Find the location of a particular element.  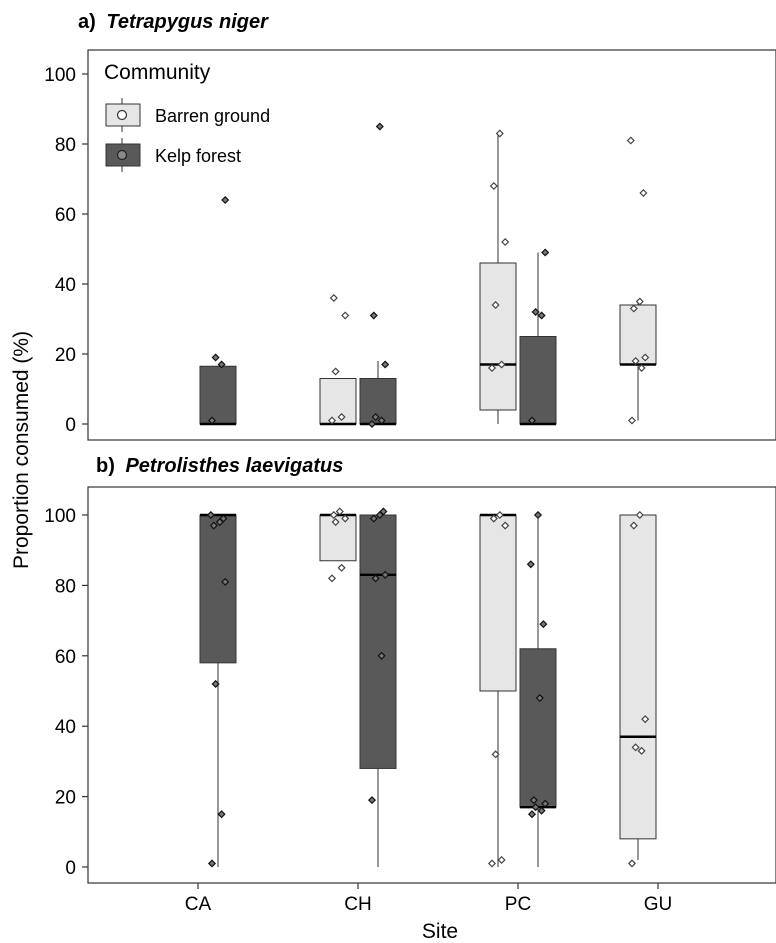

y-tick-label-b-40: 40 is located at coordinates (65, 727).